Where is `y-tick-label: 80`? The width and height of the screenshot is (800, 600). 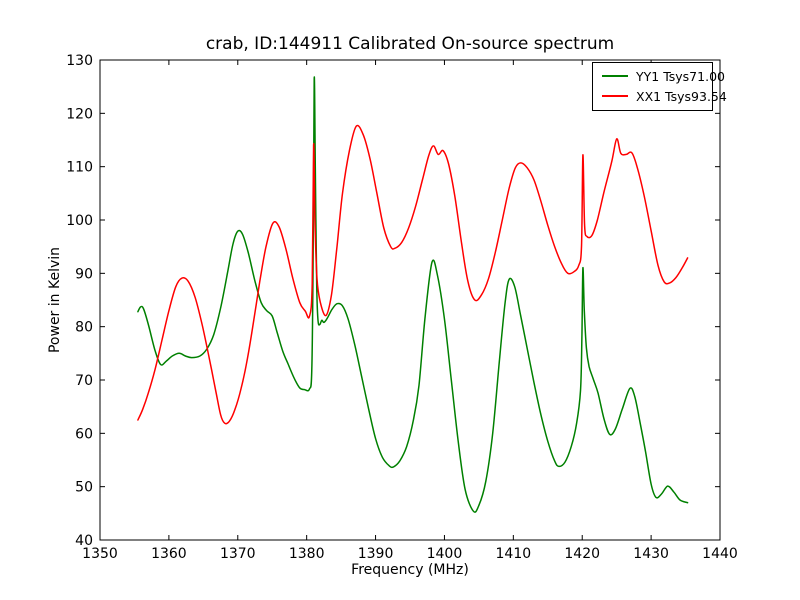 y-tick-label: 80 is located at coordinates (84, 328).